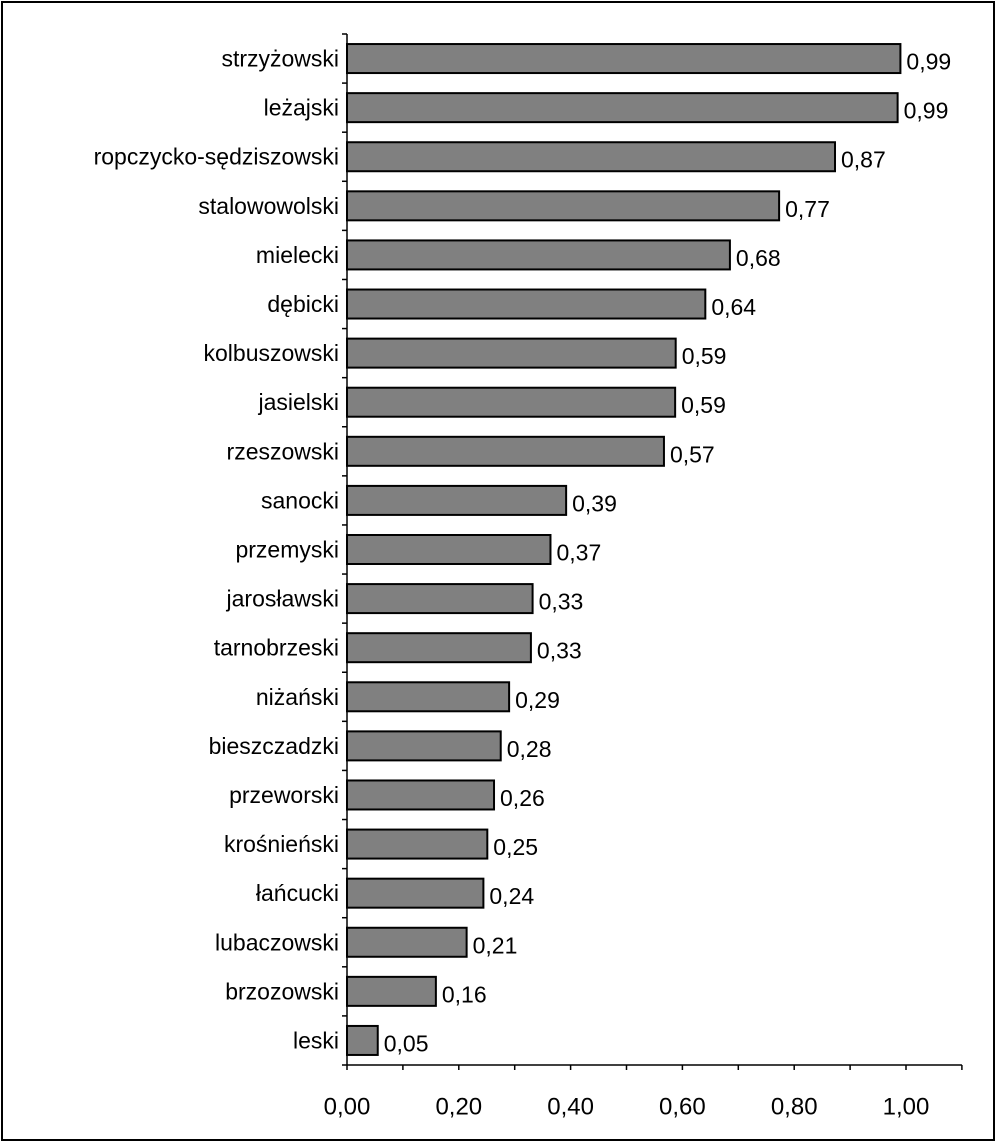  What do you see at coordinates (692, 454) in the screenshot?
I see `value-label: 0,57` at bounding box center [692, 454].